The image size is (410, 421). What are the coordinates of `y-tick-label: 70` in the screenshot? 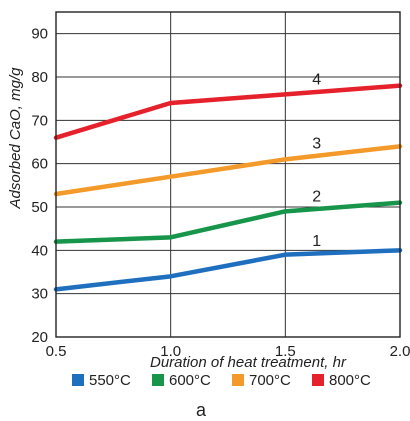 It's located at (39, 120).